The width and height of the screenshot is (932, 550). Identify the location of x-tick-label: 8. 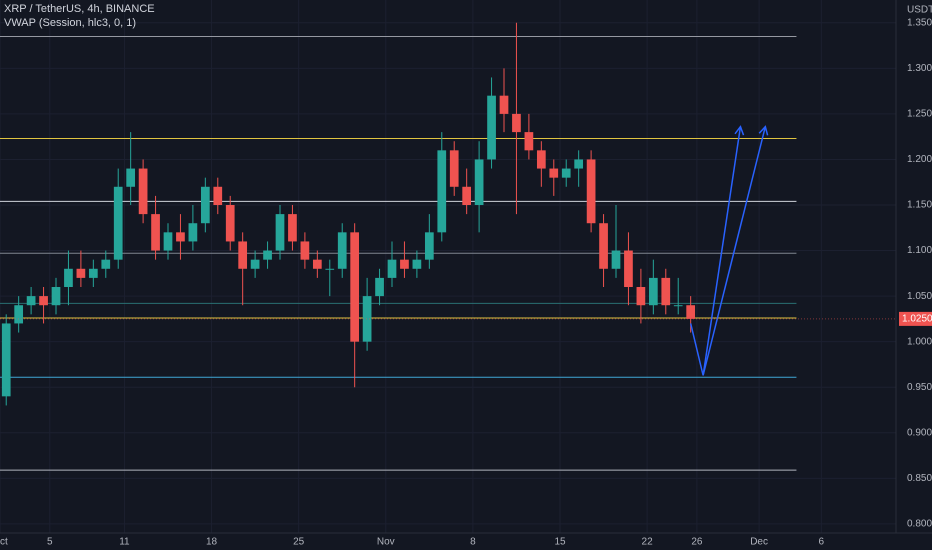
(473, 542).